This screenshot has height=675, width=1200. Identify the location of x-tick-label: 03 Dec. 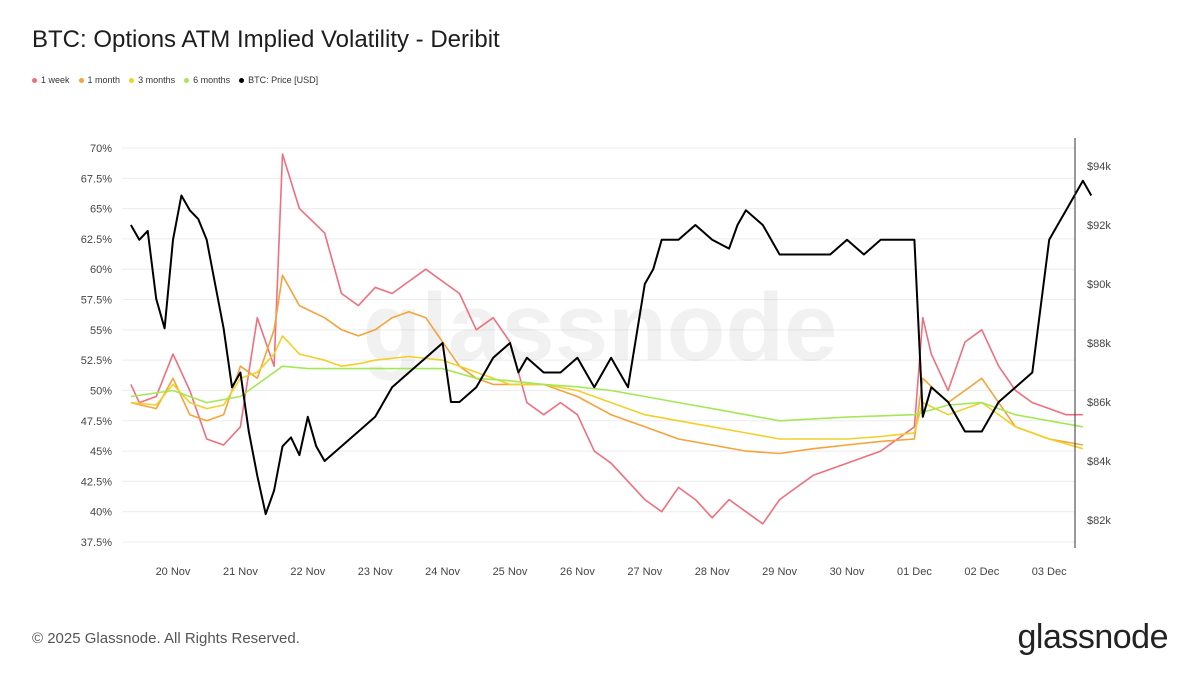
(1049, 572).